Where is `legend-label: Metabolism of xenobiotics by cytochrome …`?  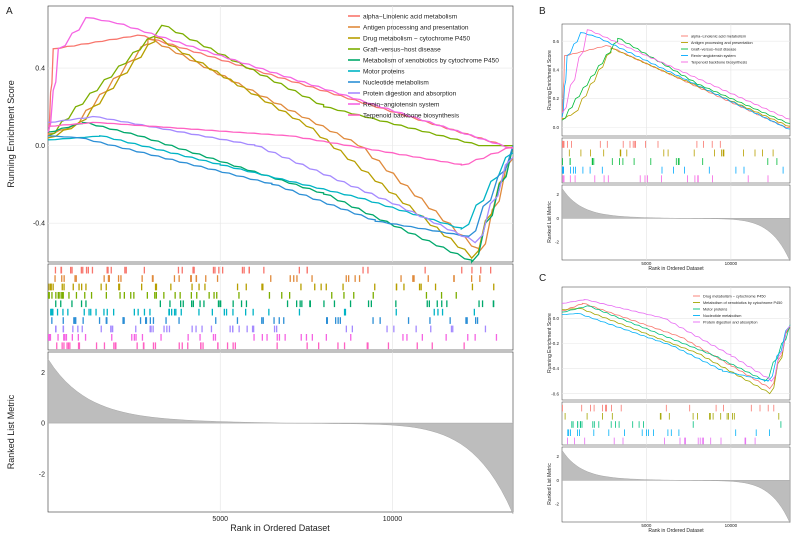
legend-label: Metabolism of xenobiotics by cytochrome … is located at coordinates (742, 303).